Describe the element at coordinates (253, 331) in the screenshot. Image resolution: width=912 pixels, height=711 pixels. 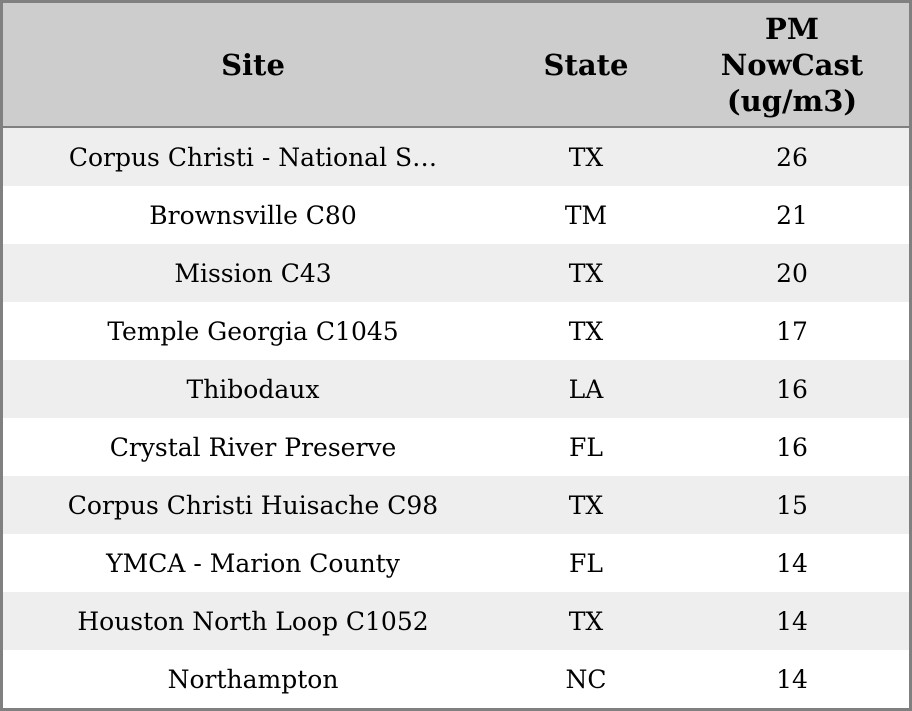
I see `site-cell: Temple Georgia C1045` at that location.